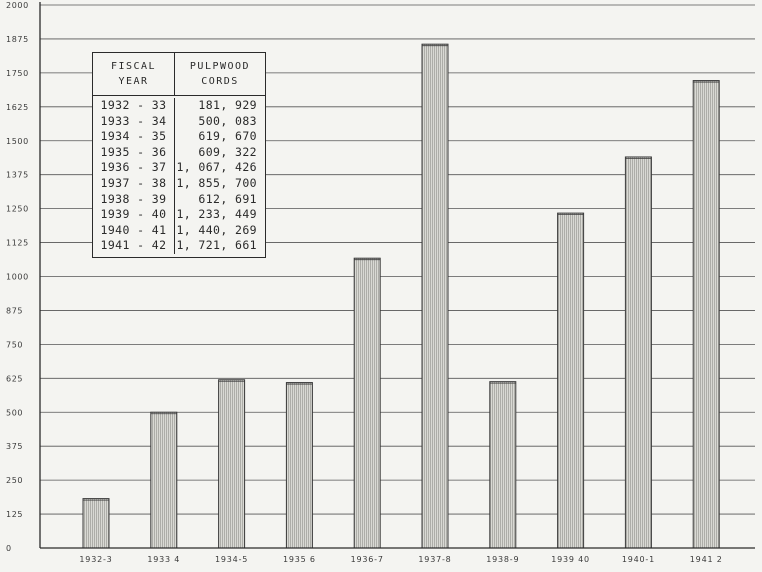 The width and height of the screenshot is (762, 572). Describe the element at coordinates (367, 559) in the screenshot. I see `x-tick-label: 1936-7` at that location.